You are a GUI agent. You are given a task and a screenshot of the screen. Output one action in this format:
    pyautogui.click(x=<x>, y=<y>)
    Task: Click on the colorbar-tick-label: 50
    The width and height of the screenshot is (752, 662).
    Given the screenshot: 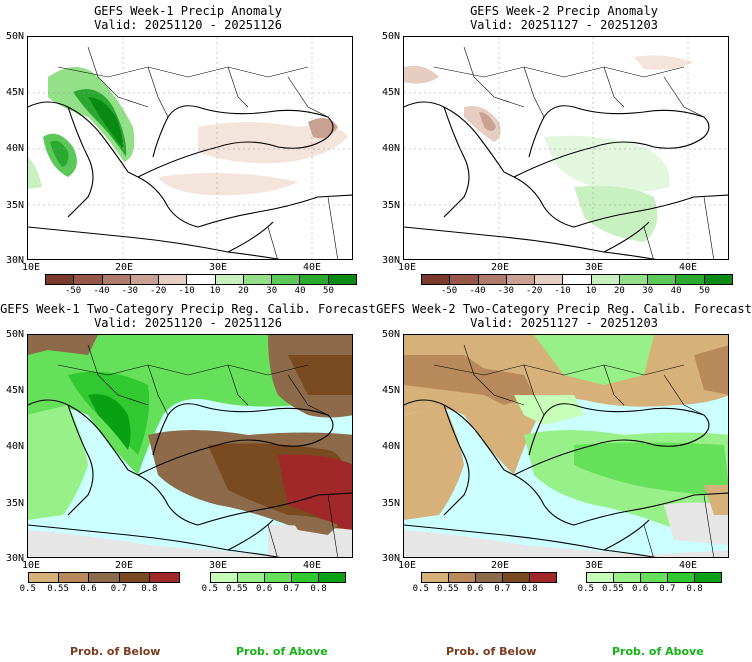 What is the action you would take?
    pyautogui.click(x=328, y=291)
    